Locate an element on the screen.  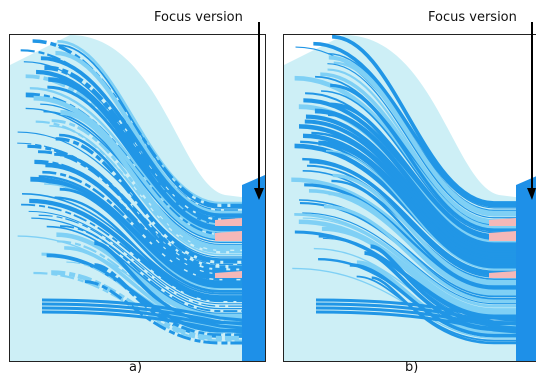
caption-b: b) is located at coordinates (412, 367).